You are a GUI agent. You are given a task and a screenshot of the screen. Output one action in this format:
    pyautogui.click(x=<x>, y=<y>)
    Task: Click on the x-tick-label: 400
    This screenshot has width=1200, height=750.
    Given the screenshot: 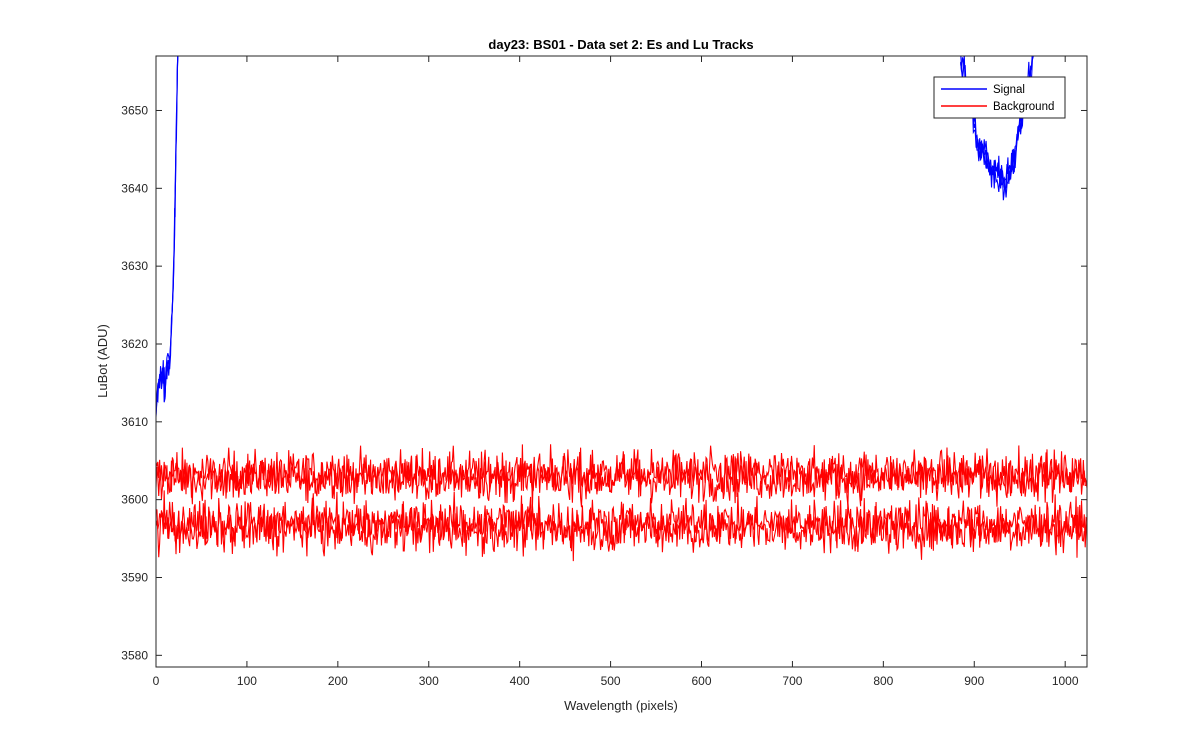 What is the action you would take?
    pyautogui.click(x=520, y=681)
    